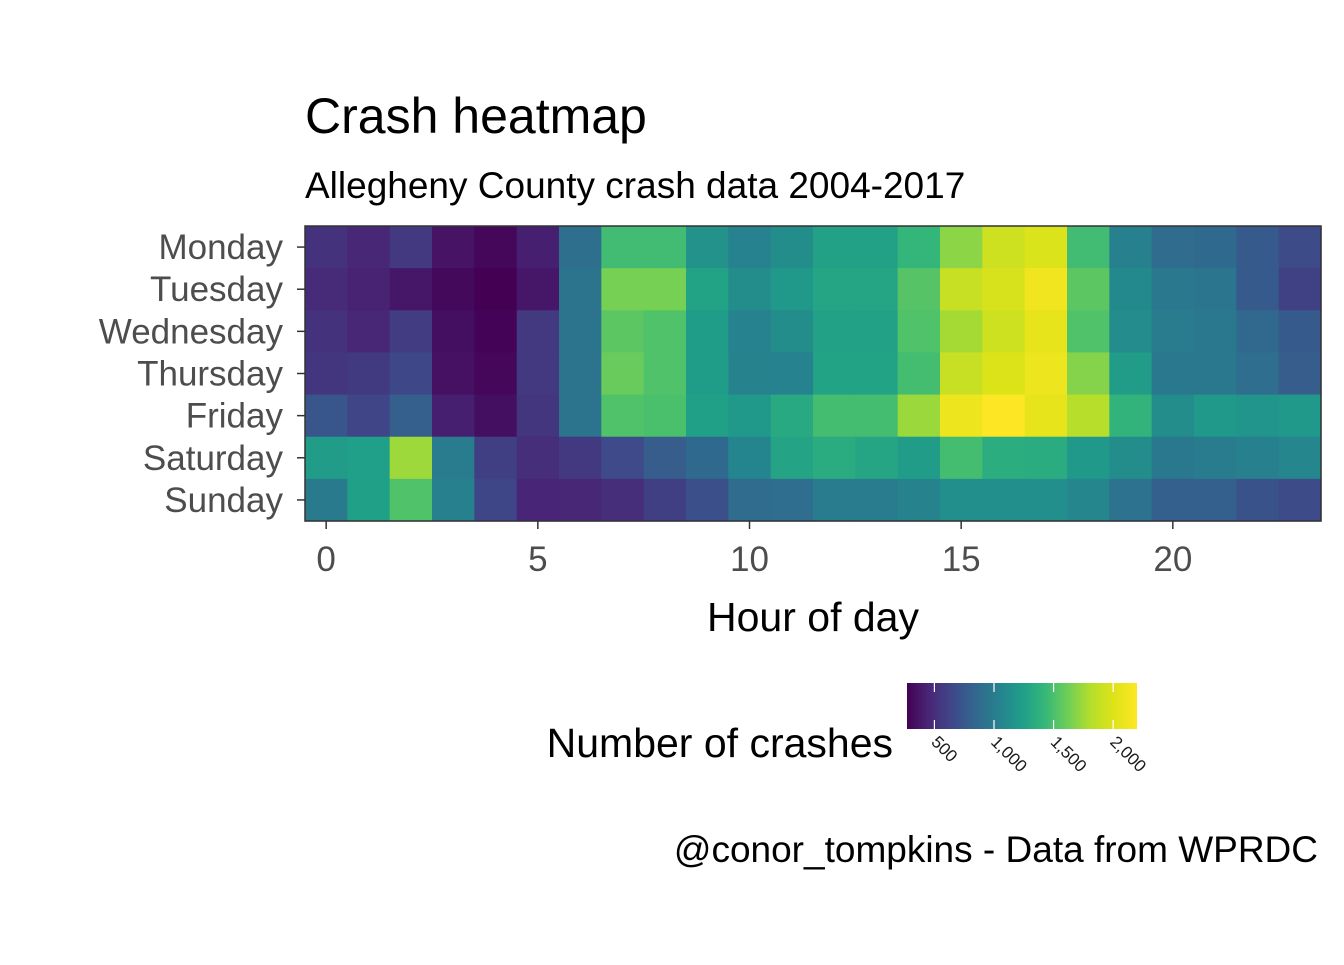 This screenshot has width=1344, height=965. I want to click on legend-tick-label: 1,000, so click(1009, 754).